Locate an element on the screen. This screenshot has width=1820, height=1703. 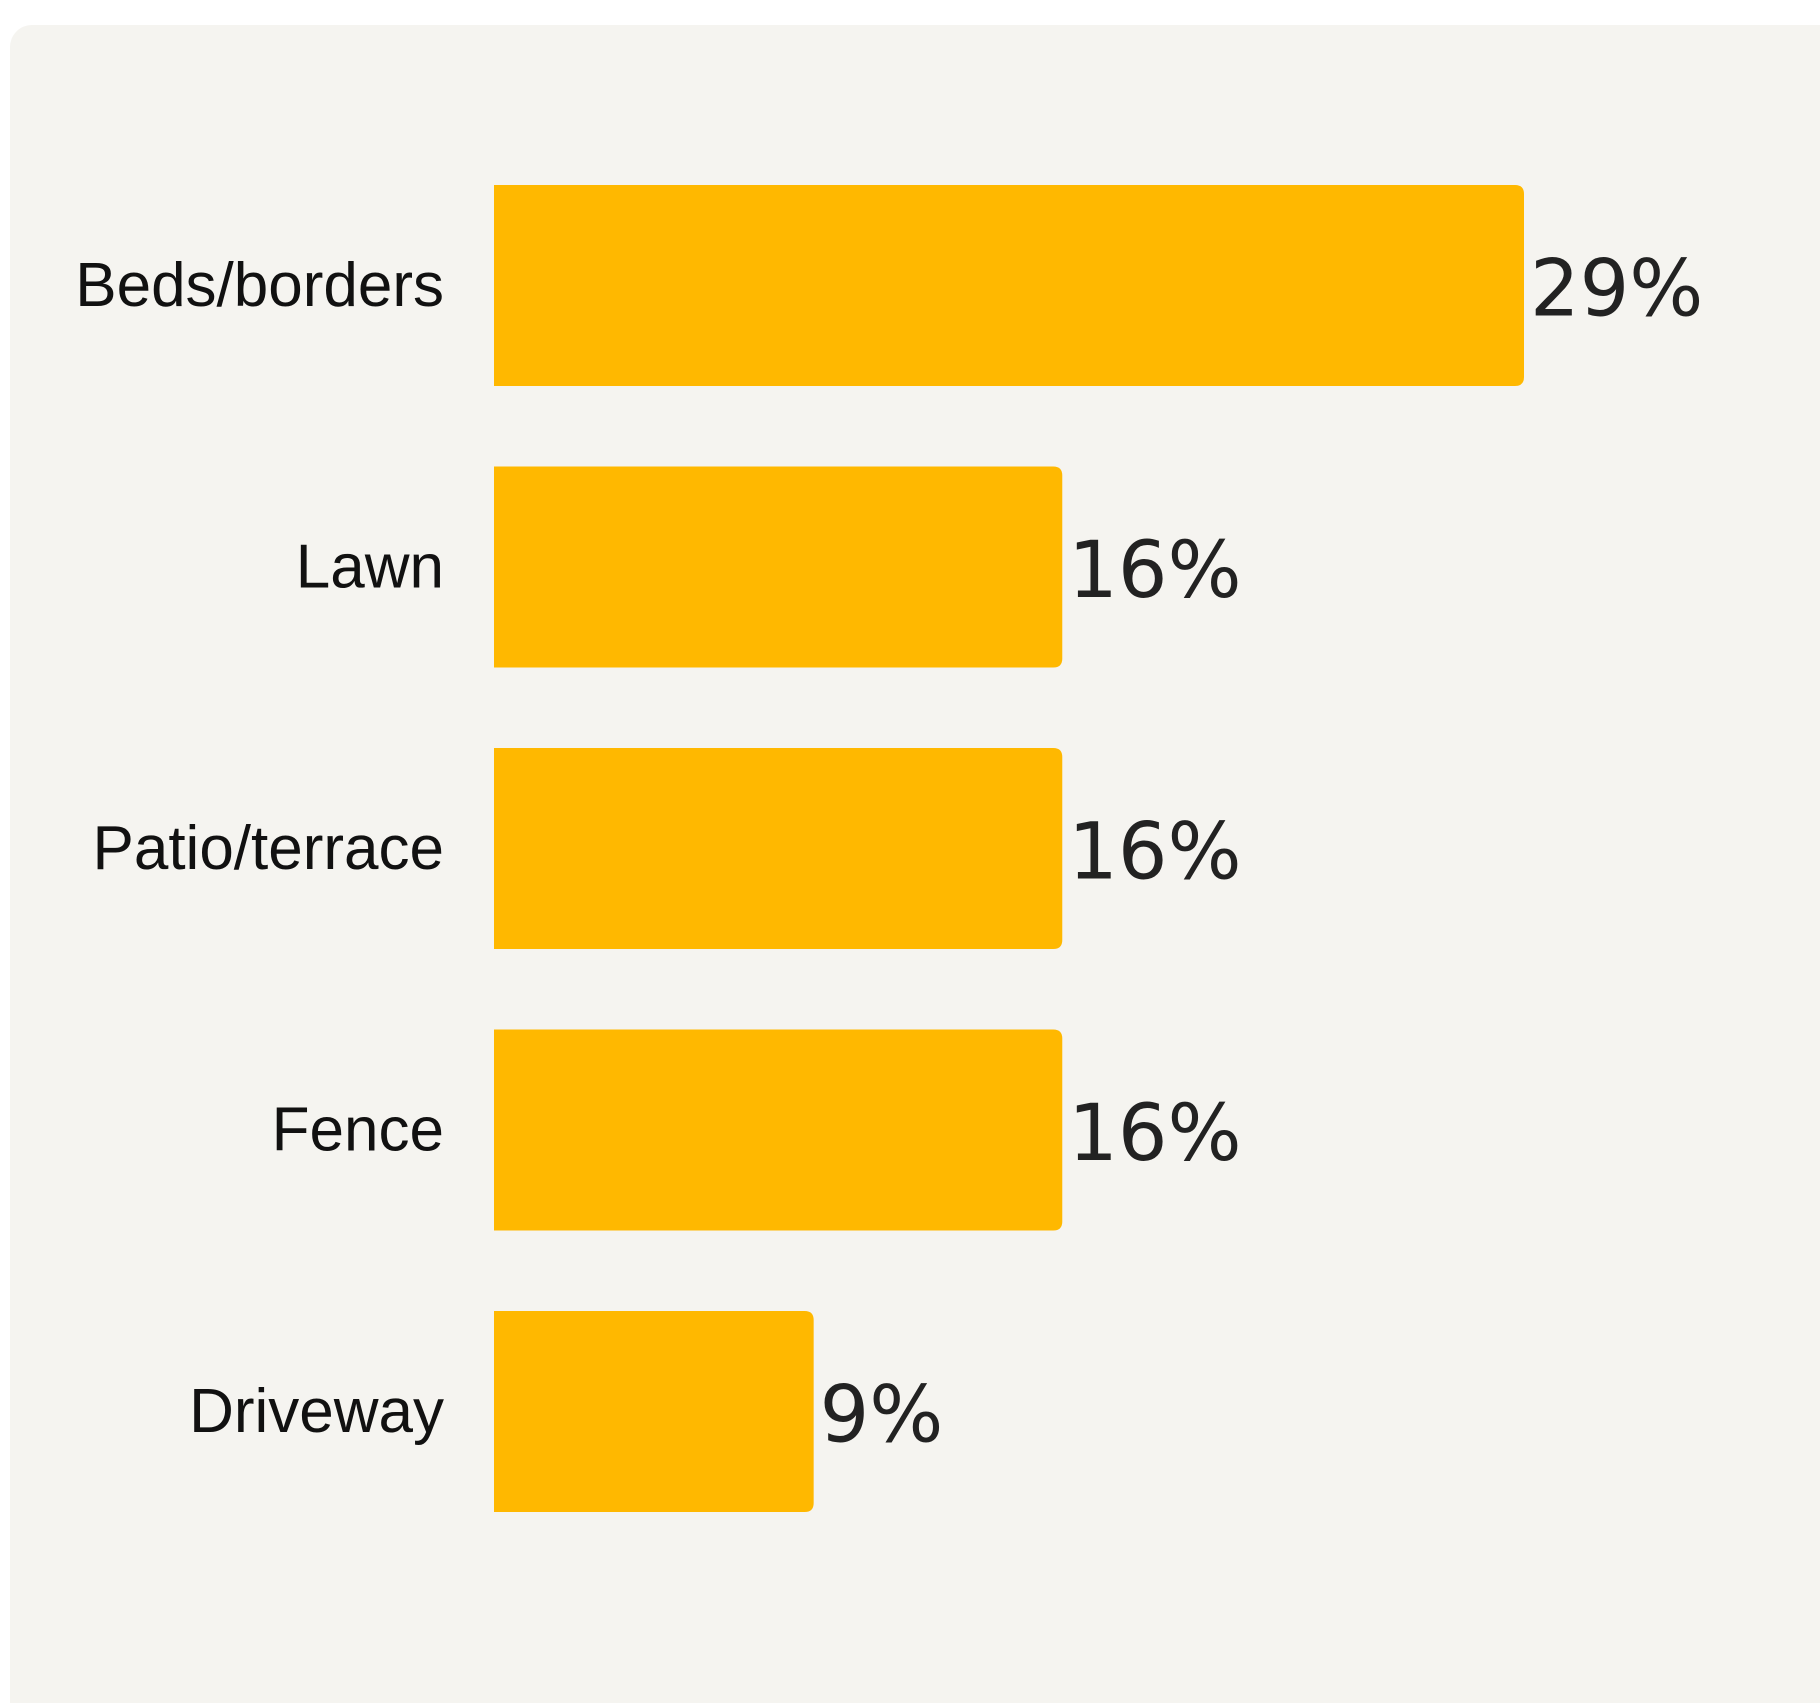
bar-beds-borders is located at coordinates (1009, 285).